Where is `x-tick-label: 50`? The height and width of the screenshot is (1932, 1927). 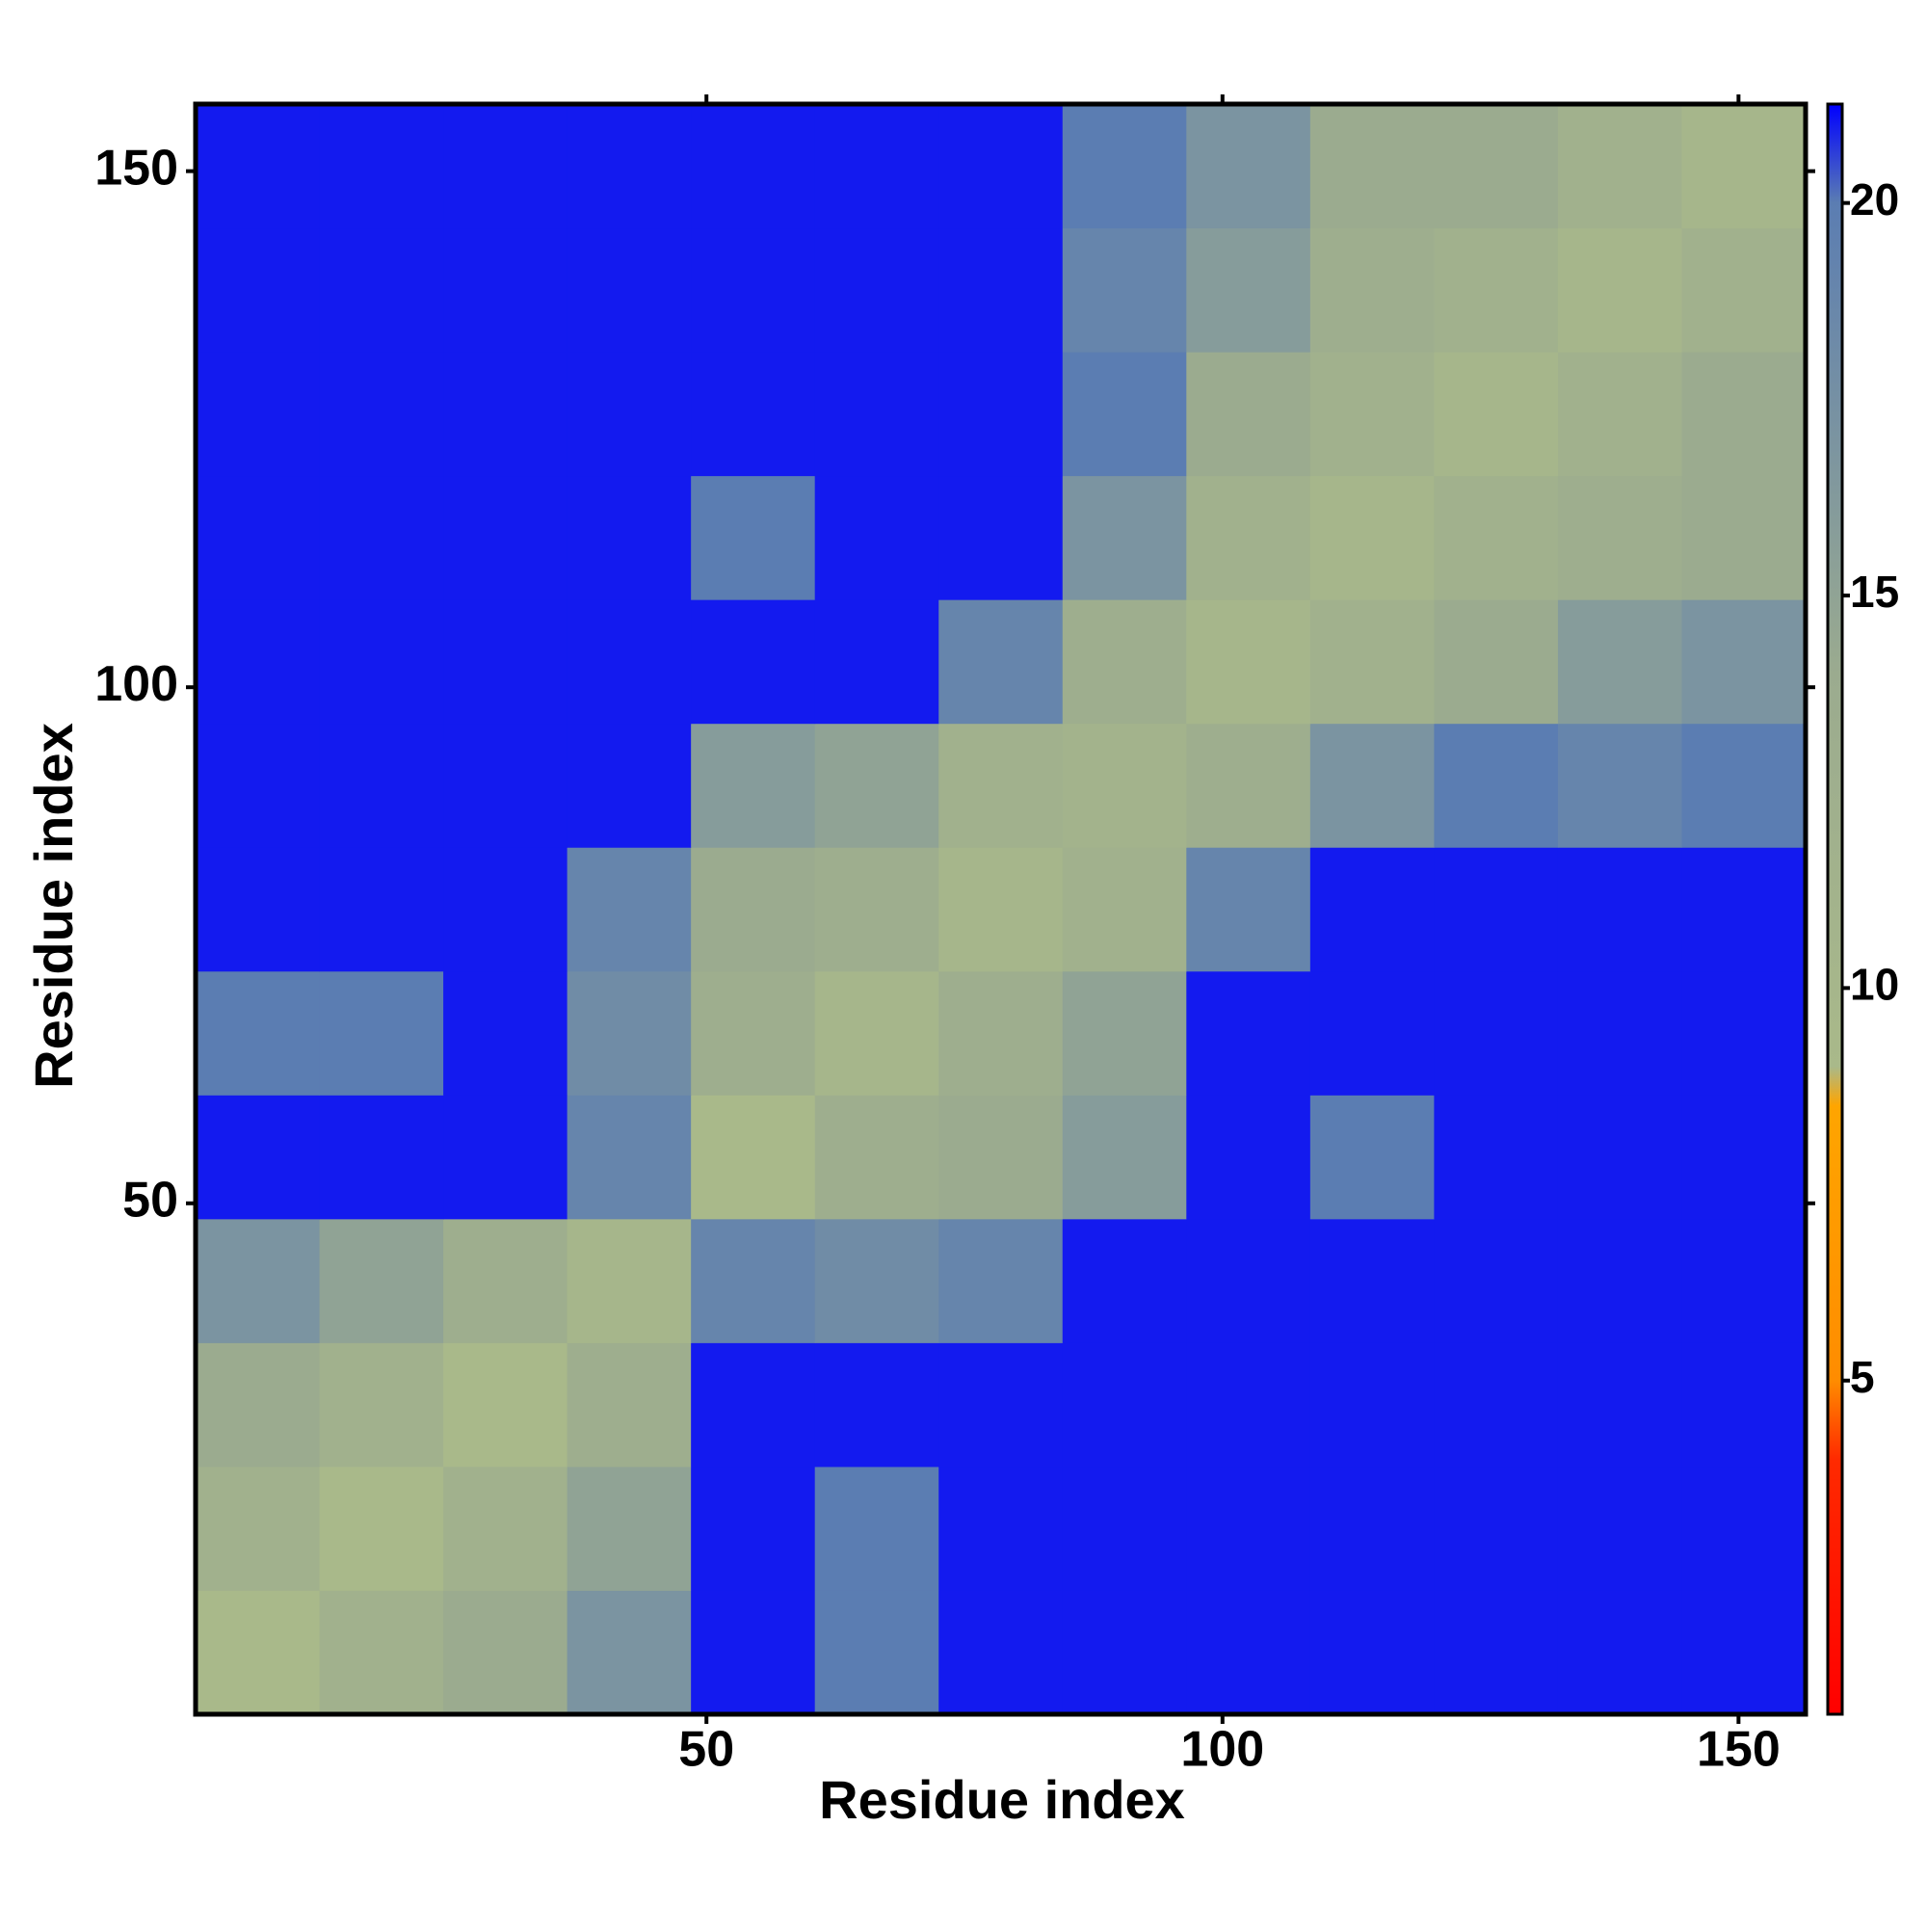 x-tick-label: 50 is located at coordinates (706, 1750).